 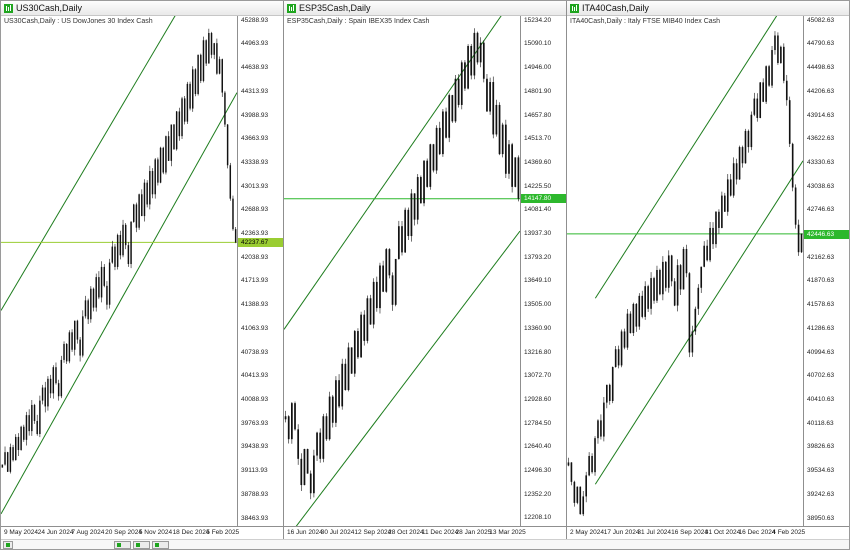 What do you see at coordinates (49, 8) in the screenshot?
I see `chart-window-title: US30Cash,Daily` at bounding box center [49, 8].